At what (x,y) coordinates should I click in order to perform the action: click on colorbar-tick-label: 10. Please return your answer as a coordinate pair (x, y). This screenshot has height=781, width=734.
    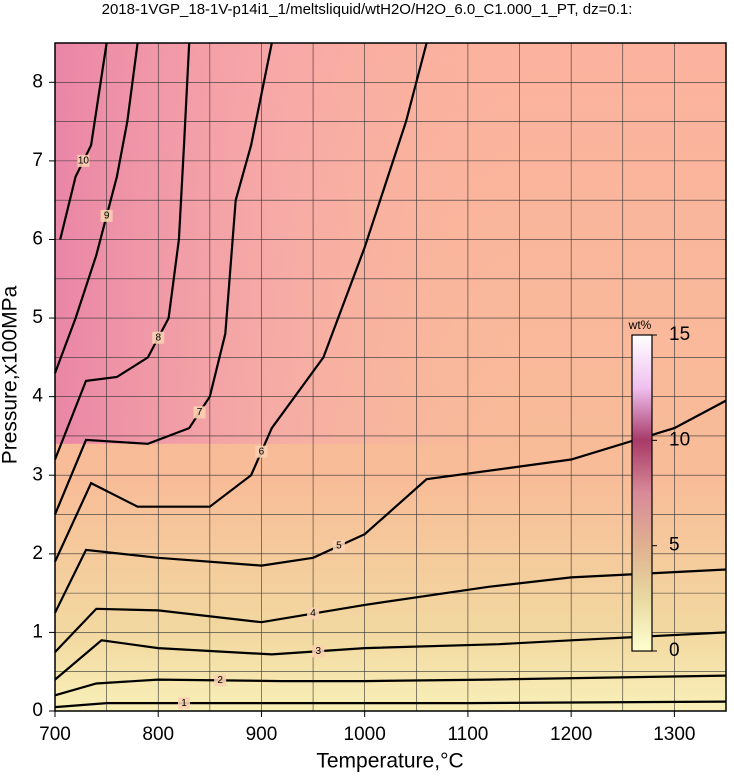
    Looking at the image, I should click on (679, 439).